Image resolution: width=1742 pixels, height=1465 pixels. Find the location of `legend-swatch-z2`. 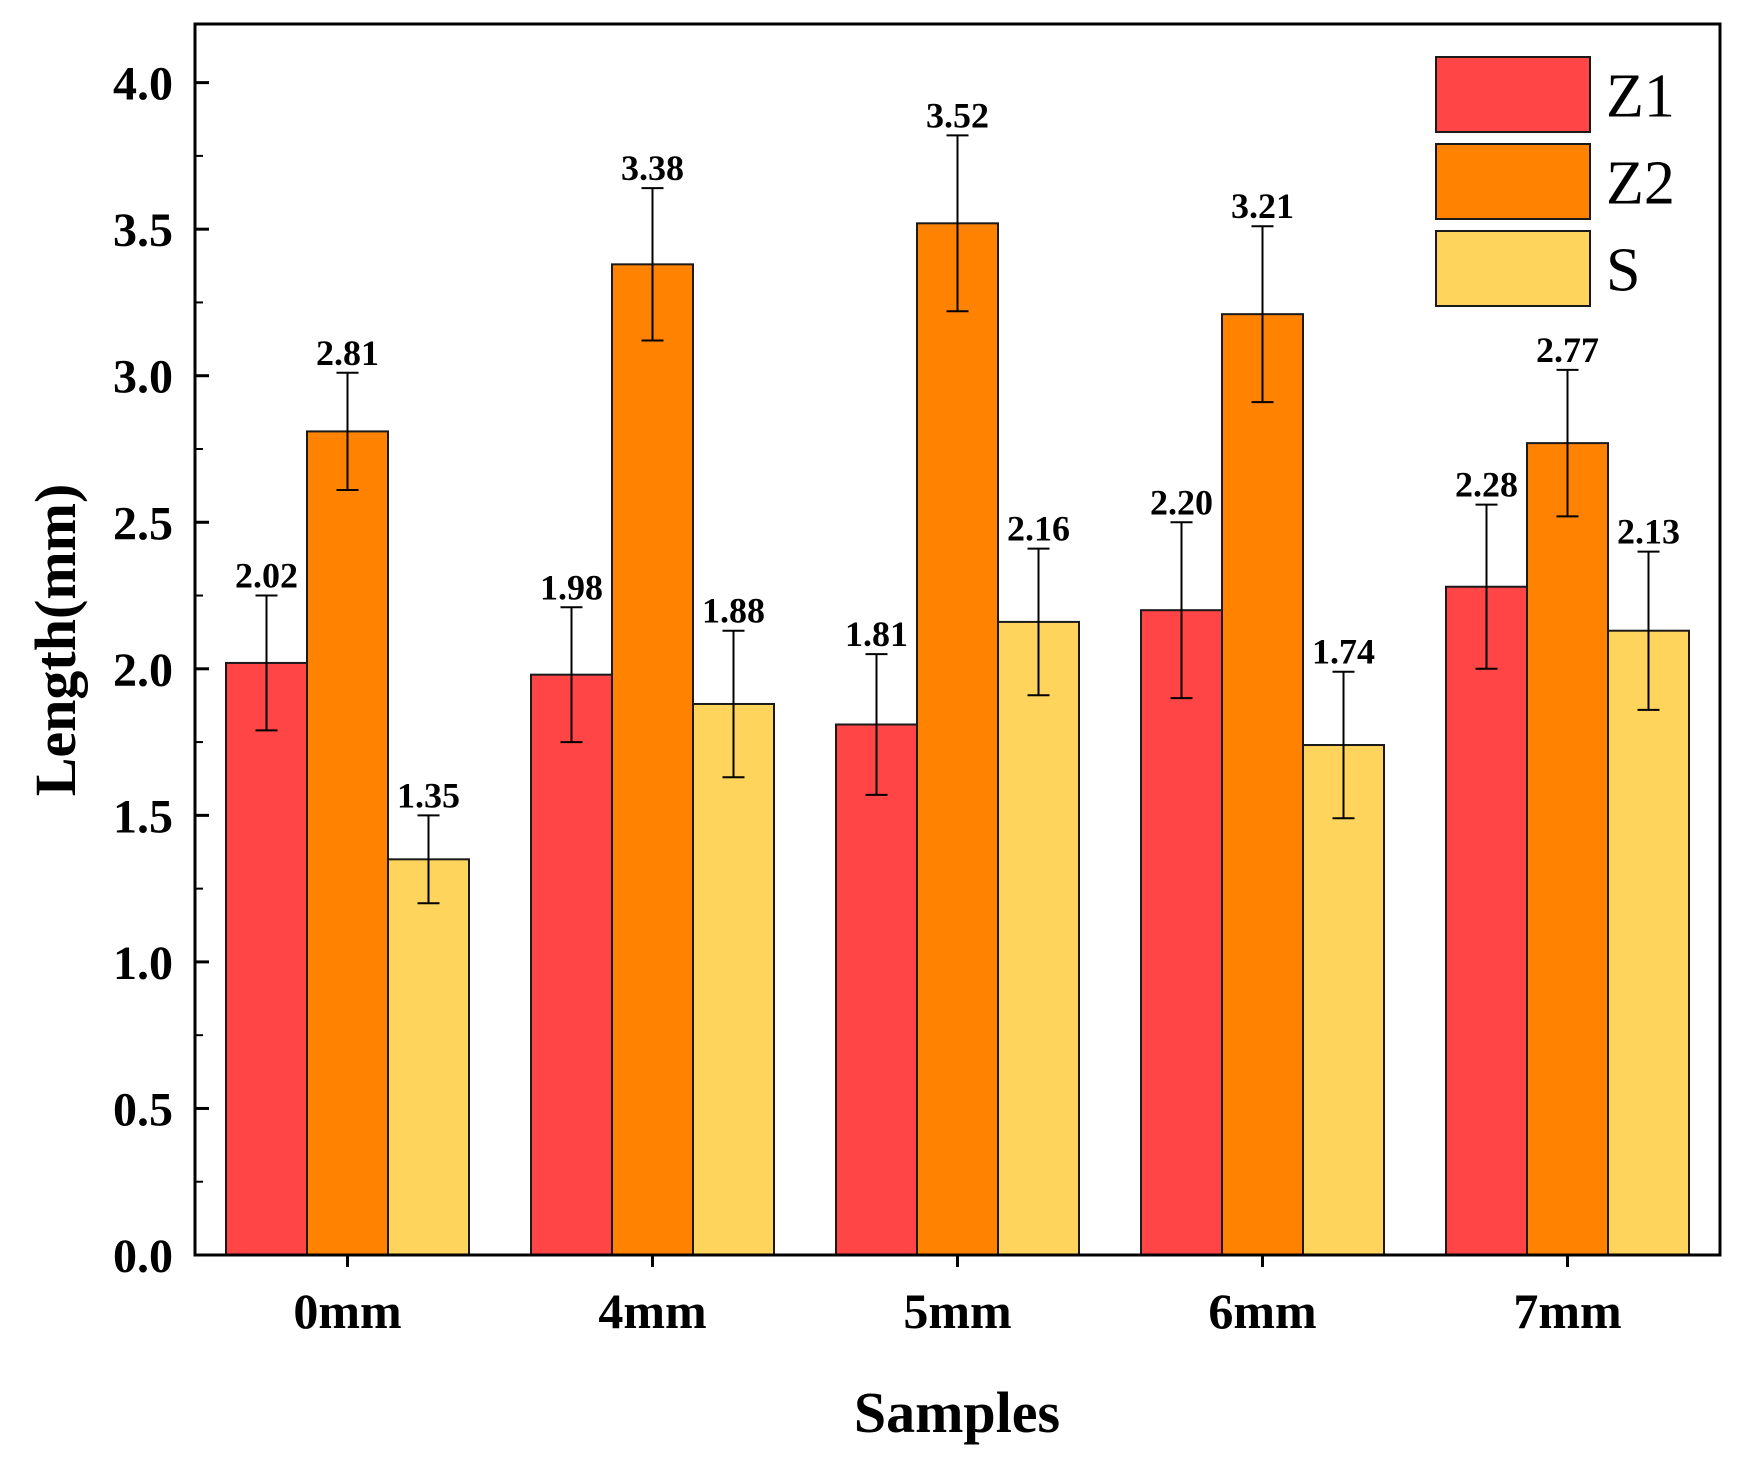

legend-swatch-z2 is located at coordinates (1513, 181).